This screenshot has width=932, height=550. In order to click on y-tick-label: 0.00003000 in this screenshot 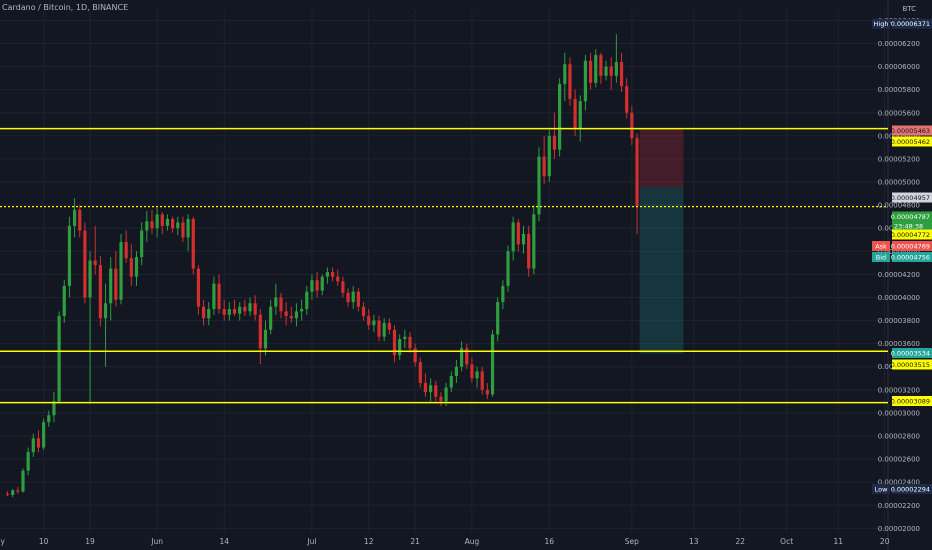, I will do `click(899, 413)`.